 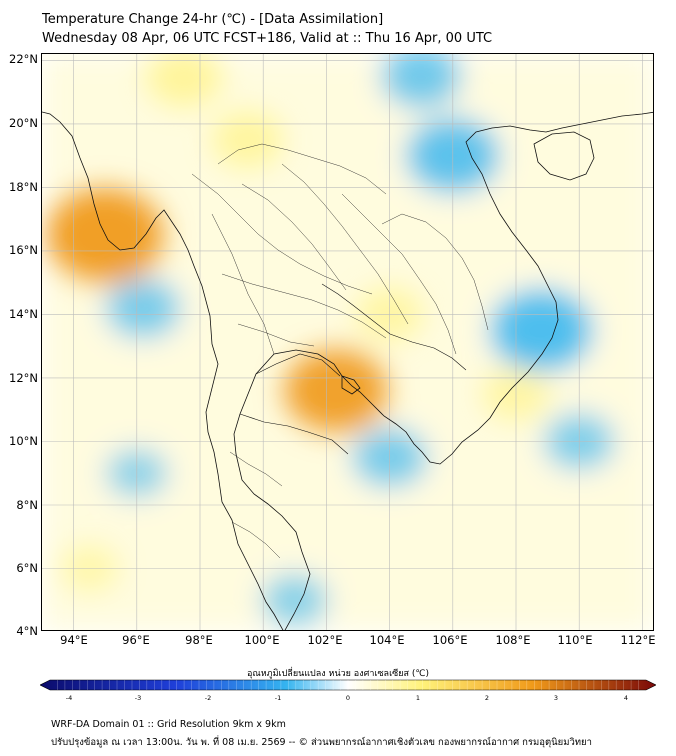 I want to click on lat-label: 20°N, so click(x=23, y=123).